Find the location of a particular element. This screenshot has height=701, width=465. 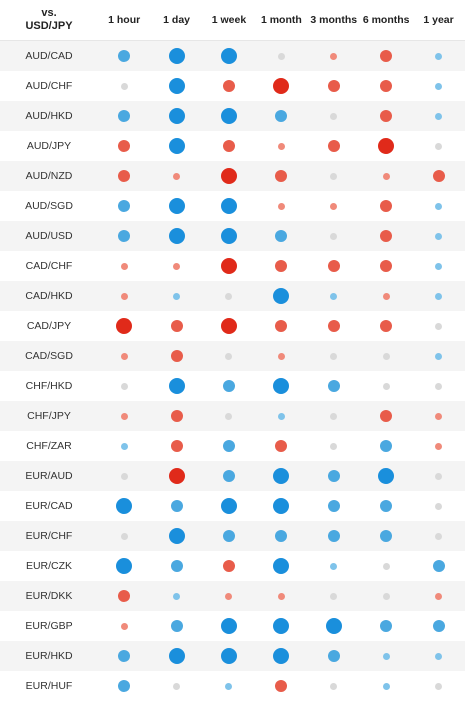

col-header-1m: 1 month is located at coordinates (281, 20).